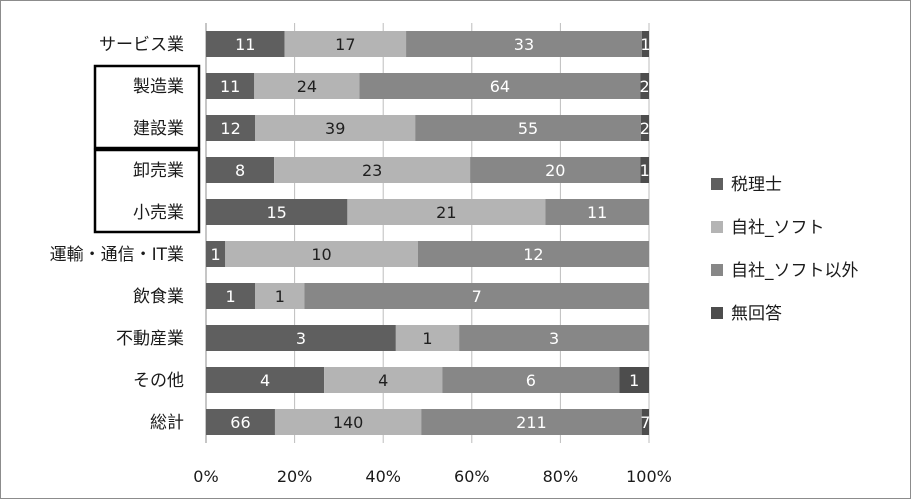  I want to click on data-label: 55, so click(528, 128).